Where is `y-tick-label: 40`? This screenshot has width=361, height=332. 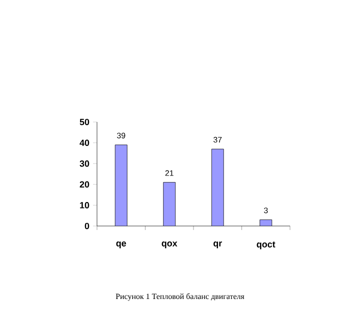
y-tick-label: 40 is located at coordinates (85, 143).